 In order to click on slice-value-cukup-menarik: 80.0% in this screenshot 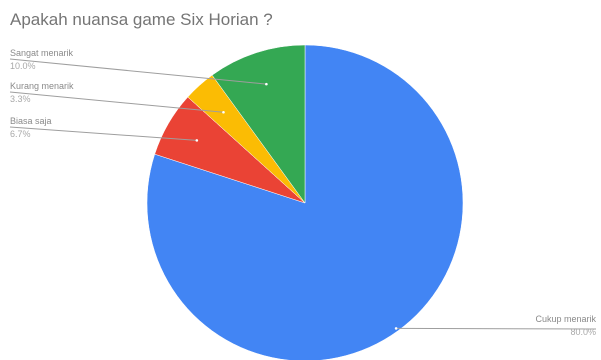, I will do `click(583, 332)`.